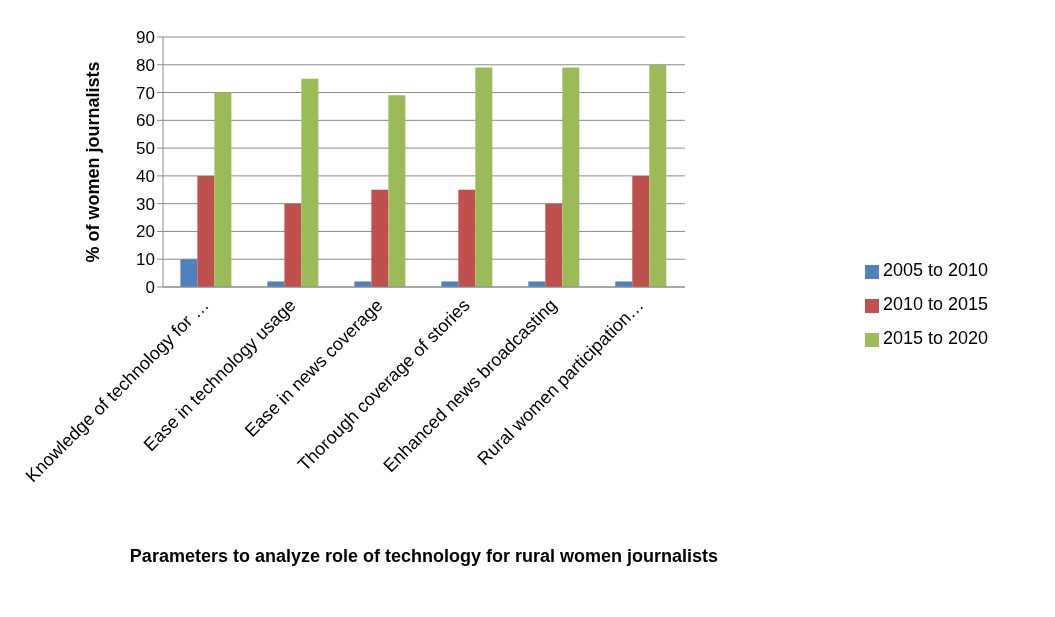 The height and width of the screenshot is (617, 1055). Describe the element at coordinates (145, 176) in the screenshot. I see `y-tick-label: 40` at that location.